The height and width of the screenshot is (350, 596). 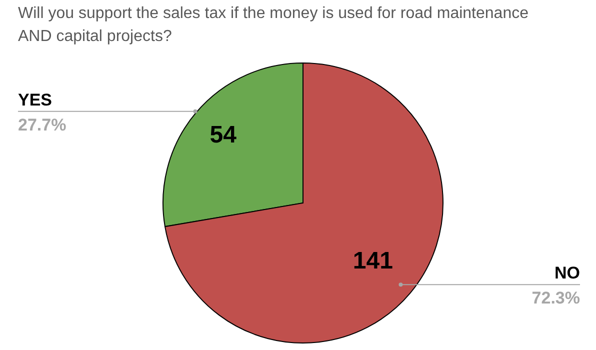 I want to click on data-label: 54, so click(x=224, y=134).